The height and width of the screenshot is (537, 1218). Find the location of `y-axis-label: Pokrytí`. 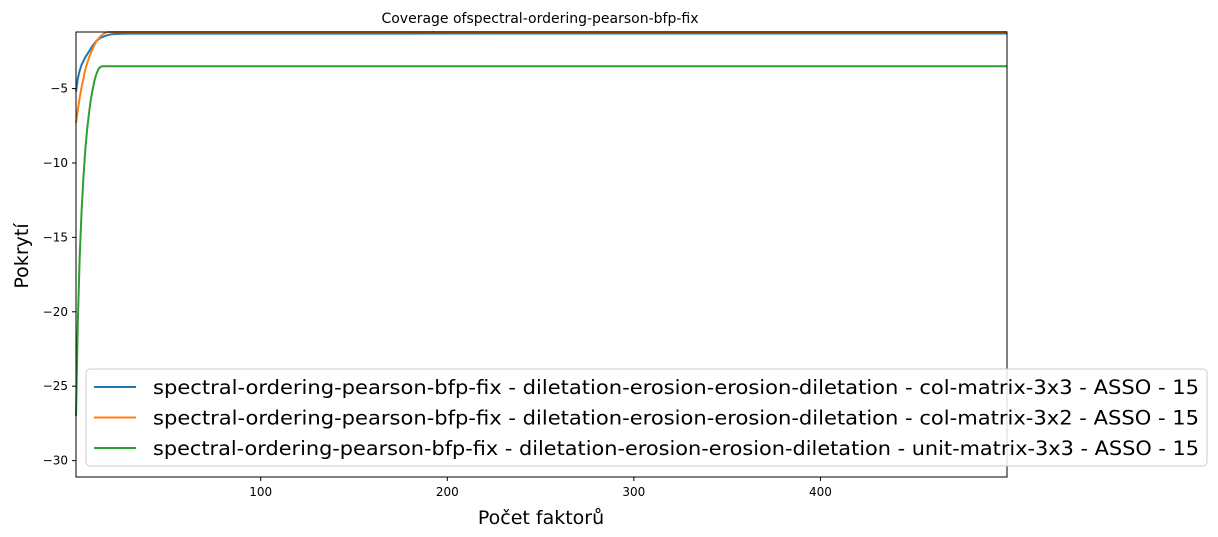

y-axis-label: Pokrytí is located at coordinates (22, 256).